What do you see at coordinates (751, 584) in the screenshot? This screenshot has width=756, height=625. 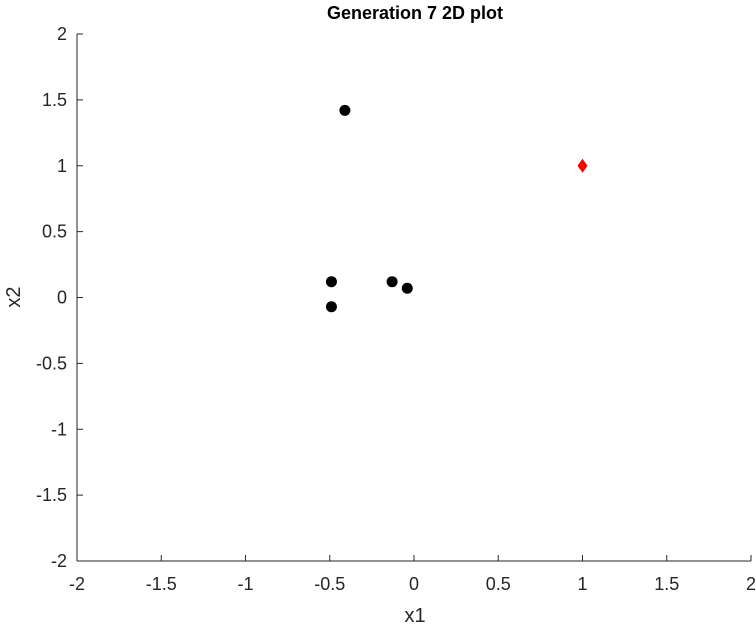 I see `x-tick-label: 2` at bounding box center [751, 584].